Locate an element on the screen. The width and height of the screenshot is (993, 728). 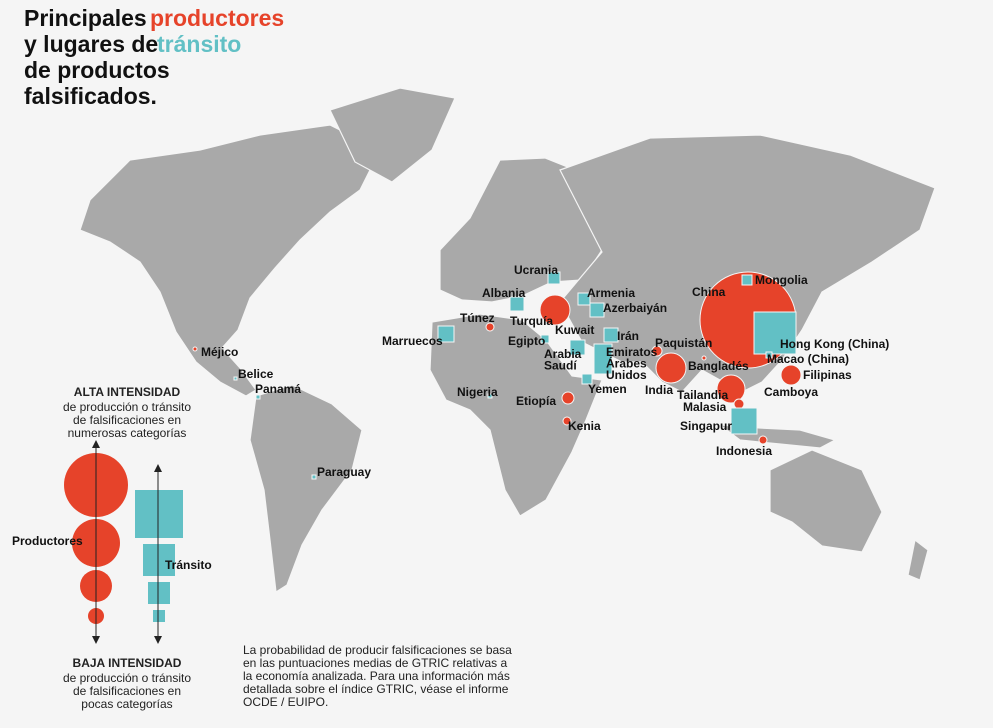
title-line: falsificados. is located at coordinates (90, 96).